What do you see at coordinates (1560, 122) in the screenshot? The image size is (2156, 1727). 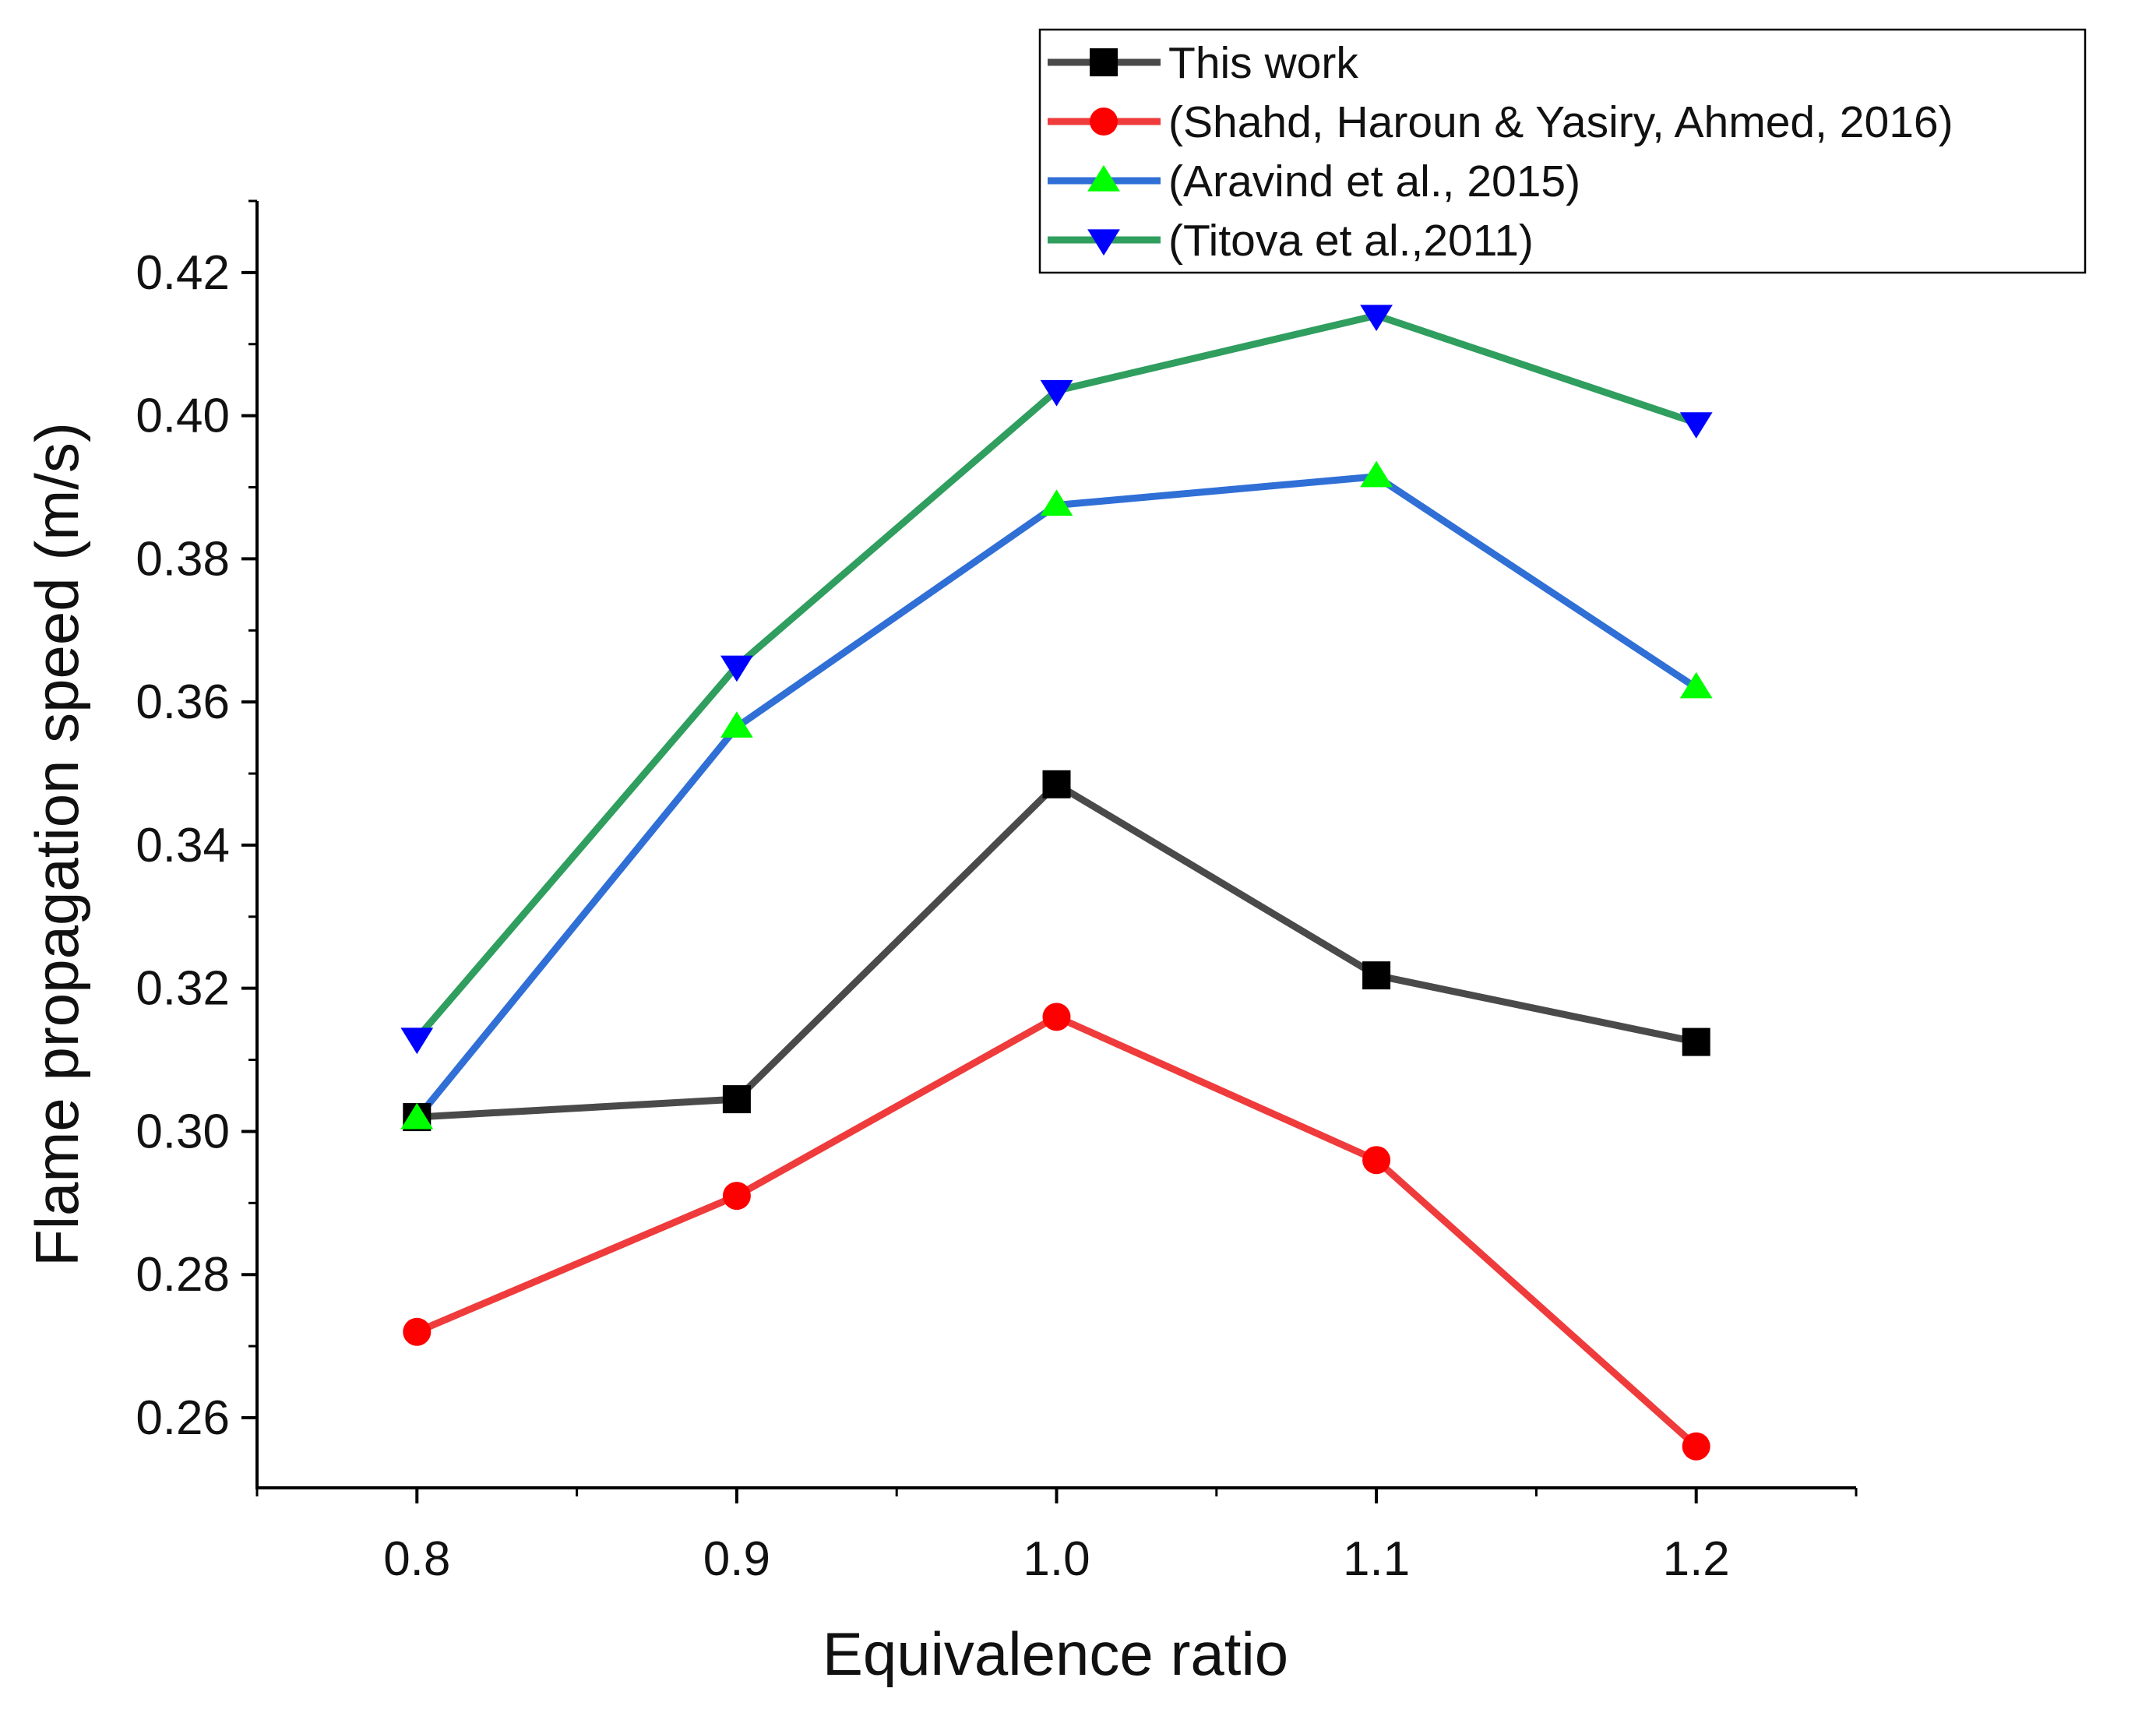 I see `legend-label: (Shahd, Haroun & Yasiry, Ahmed, 2016)` at bounding box center [1560, 122].